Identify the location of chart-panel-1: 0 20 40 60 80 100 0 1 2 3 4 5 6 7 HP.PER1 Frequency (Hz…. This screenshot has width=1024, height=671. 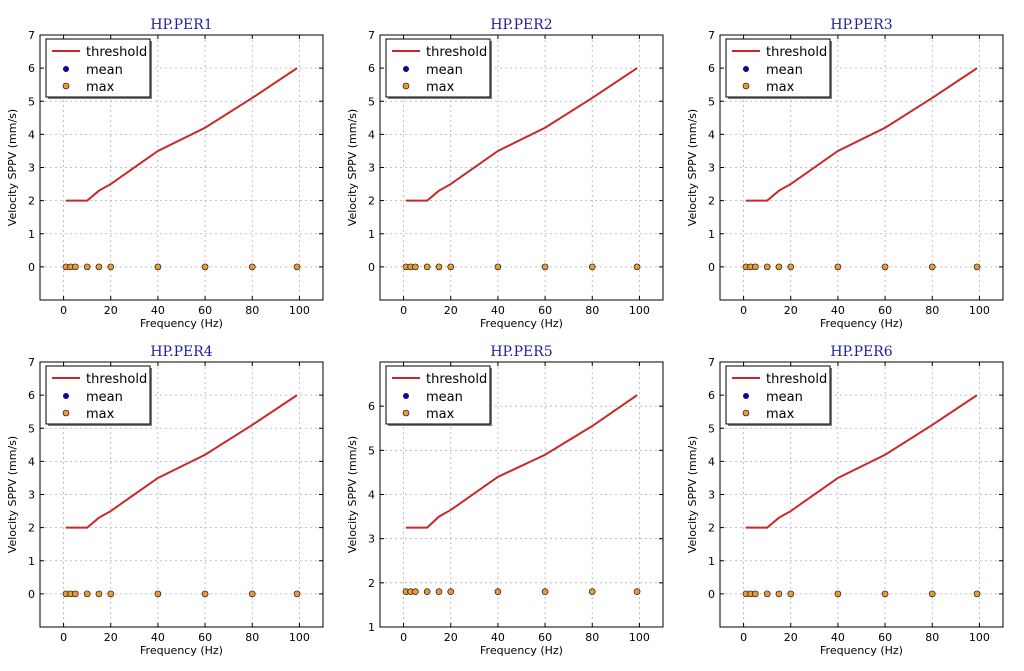
(165, 173).